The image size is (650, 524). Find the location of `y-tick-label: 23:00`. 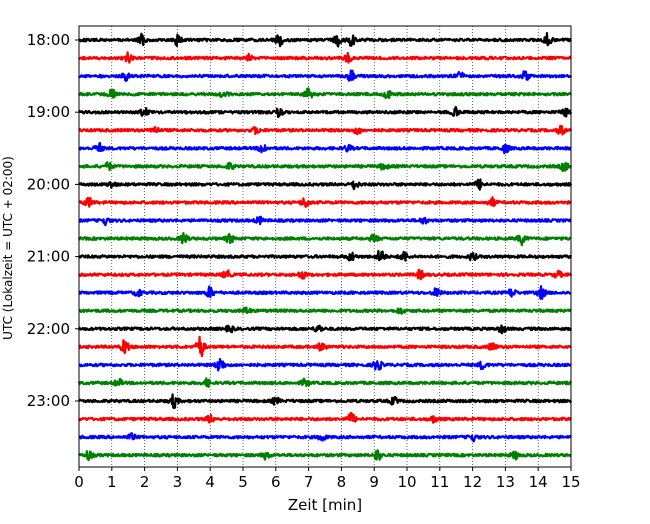

y-tick-label: 23:00 is located at coordinates (48, 401).